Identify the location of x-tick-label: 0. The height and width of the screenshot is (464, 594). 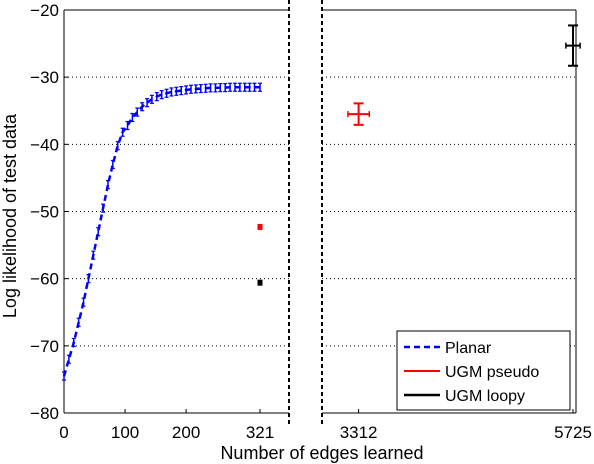
(63, 432).